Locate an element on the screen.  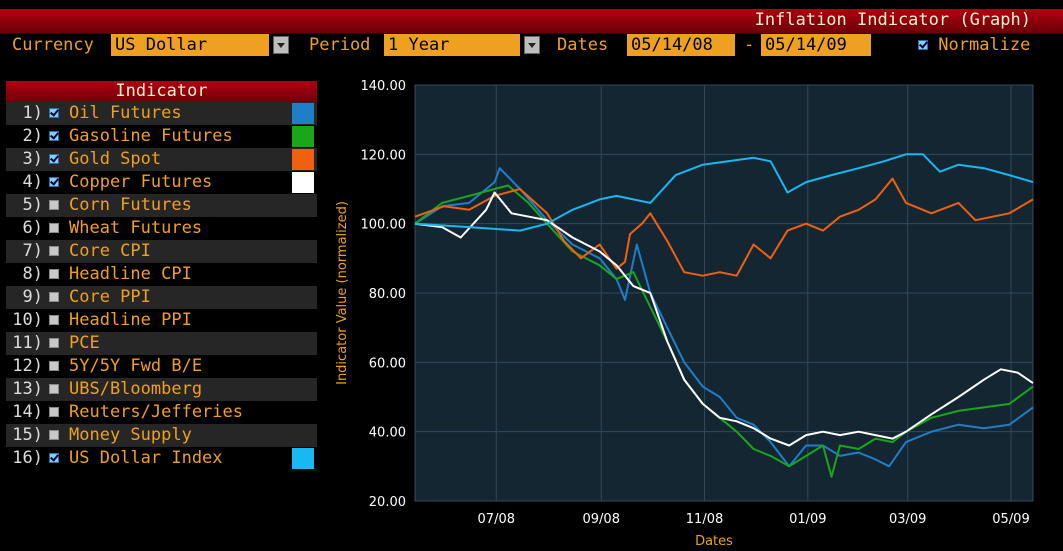
normalize-checkbox is located at coordinates (923, 45).